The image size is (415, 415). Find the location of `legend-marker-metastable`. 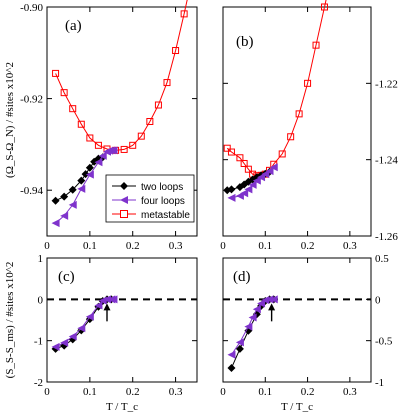

legend-marker-metastable is located at coordinates (124, 214).